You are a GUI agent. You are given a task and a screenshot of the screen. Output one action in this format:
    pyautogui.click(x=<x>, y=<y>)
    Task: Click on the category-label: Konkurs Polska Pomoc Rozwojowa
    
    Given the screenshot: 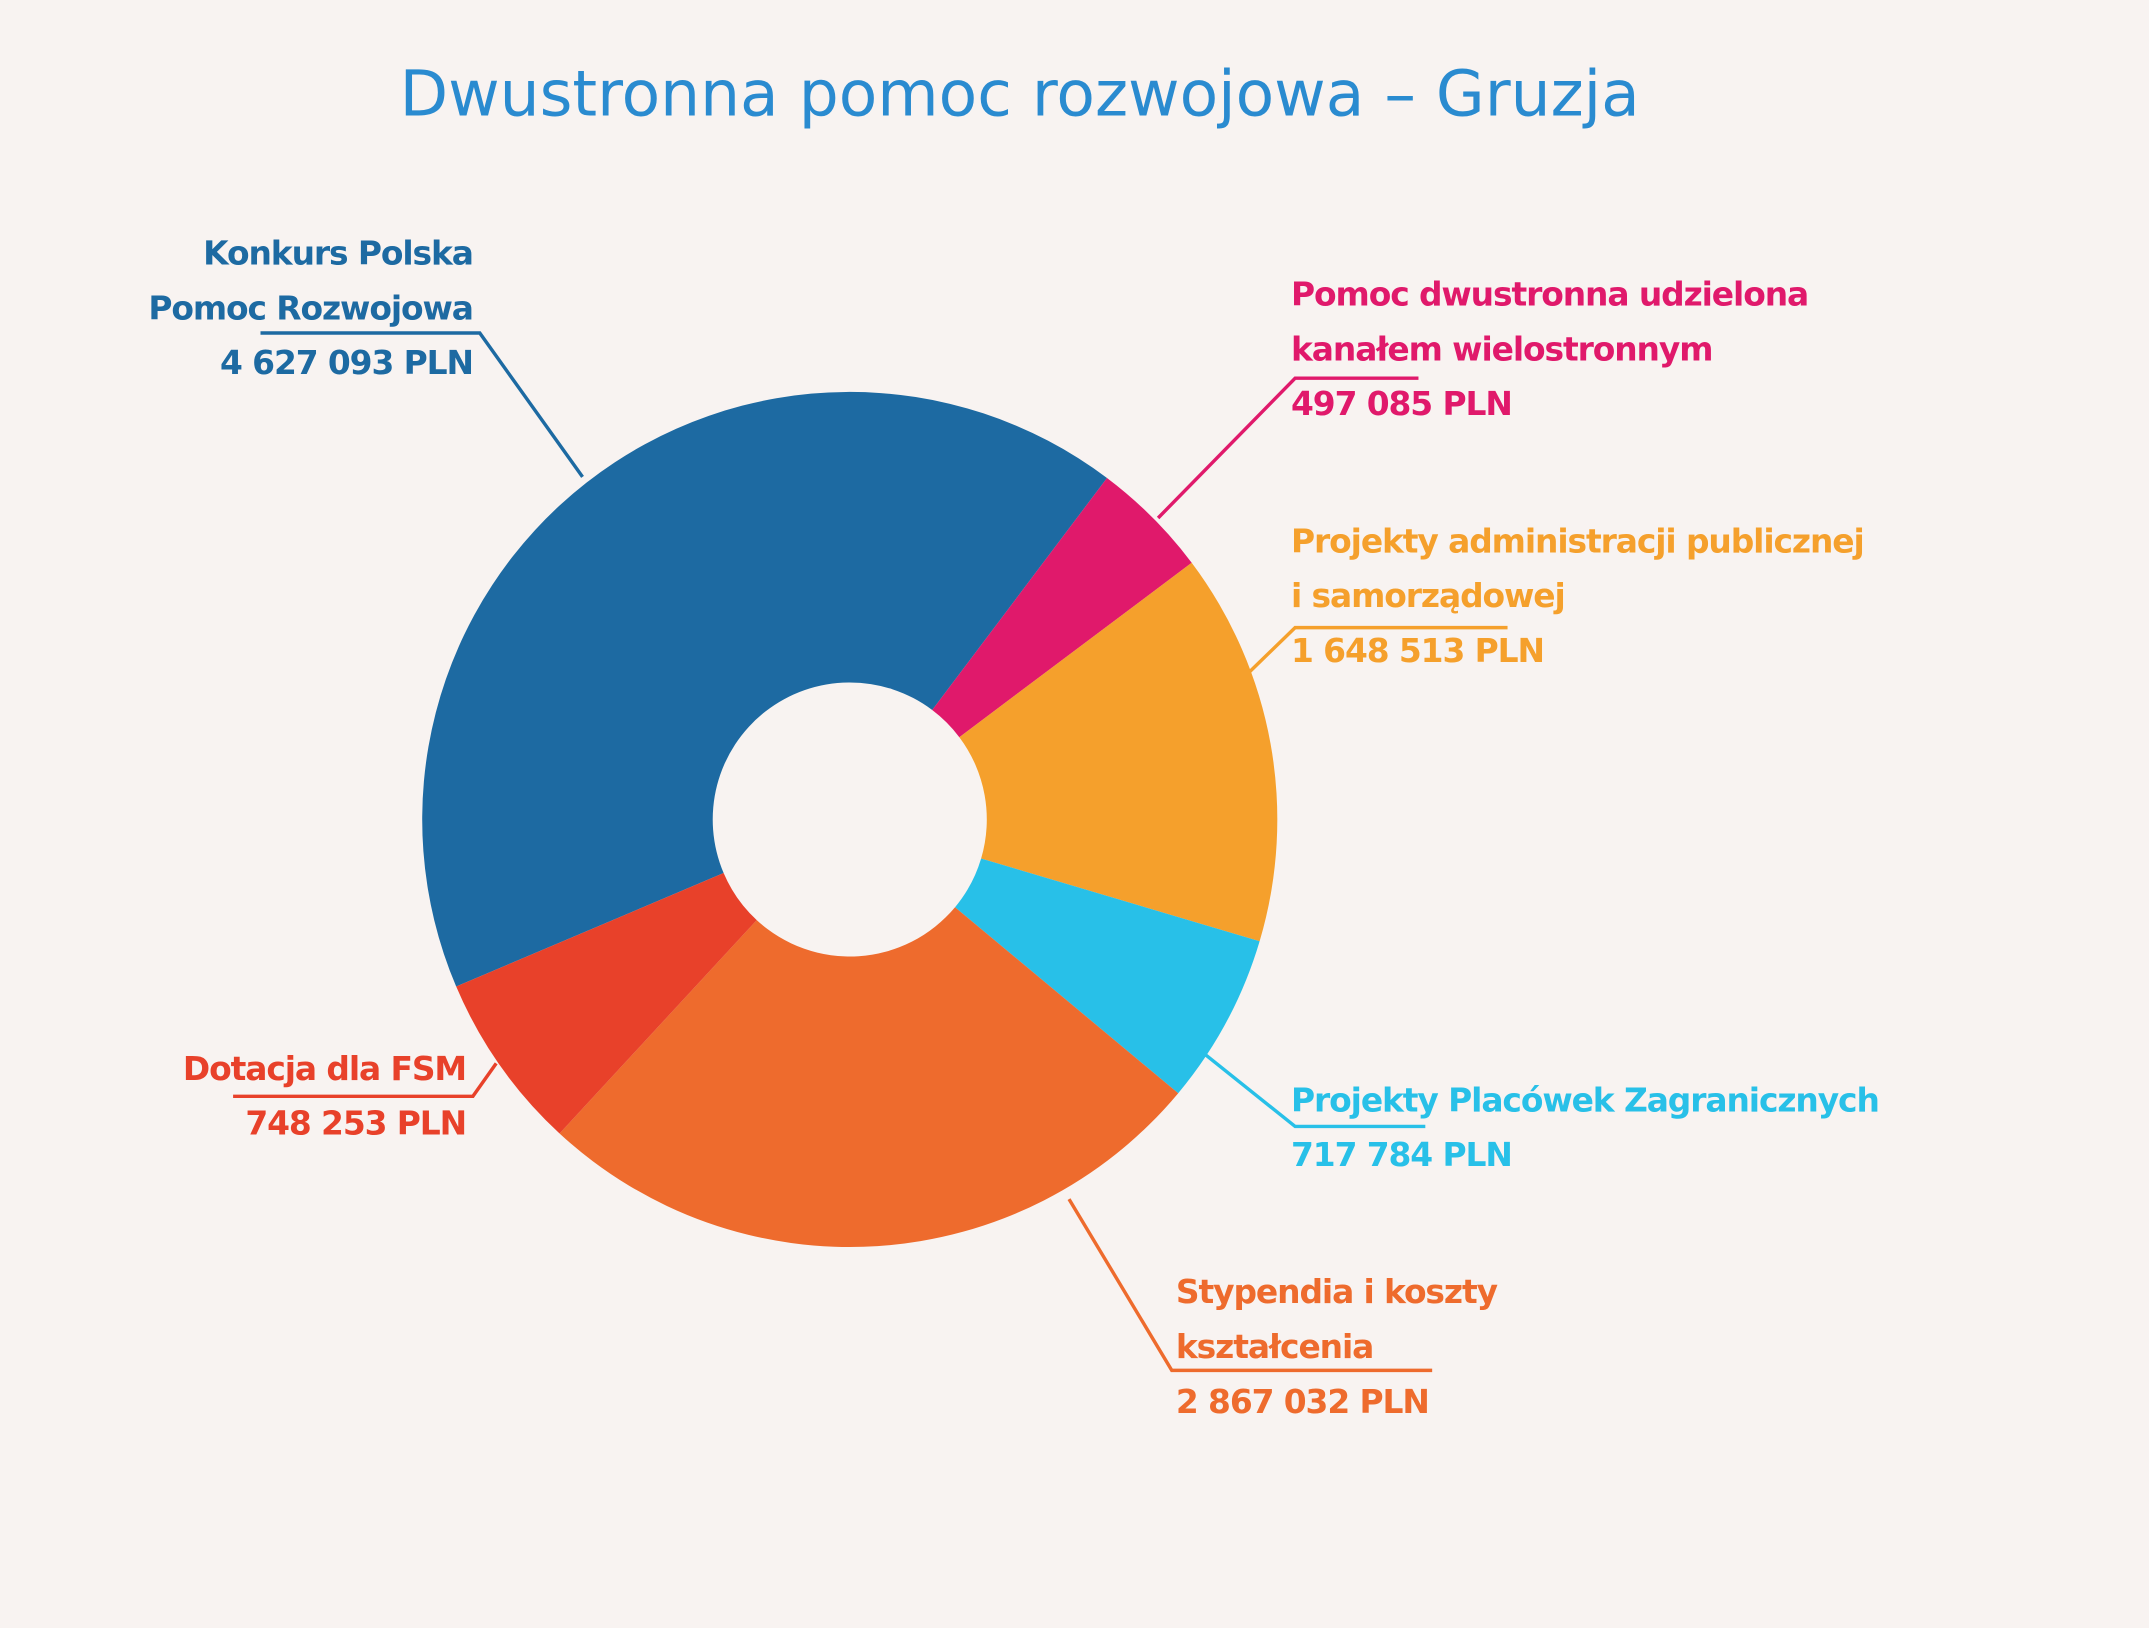 What is the action you would take?
    pyautogui.click(x=310, y=281)
    